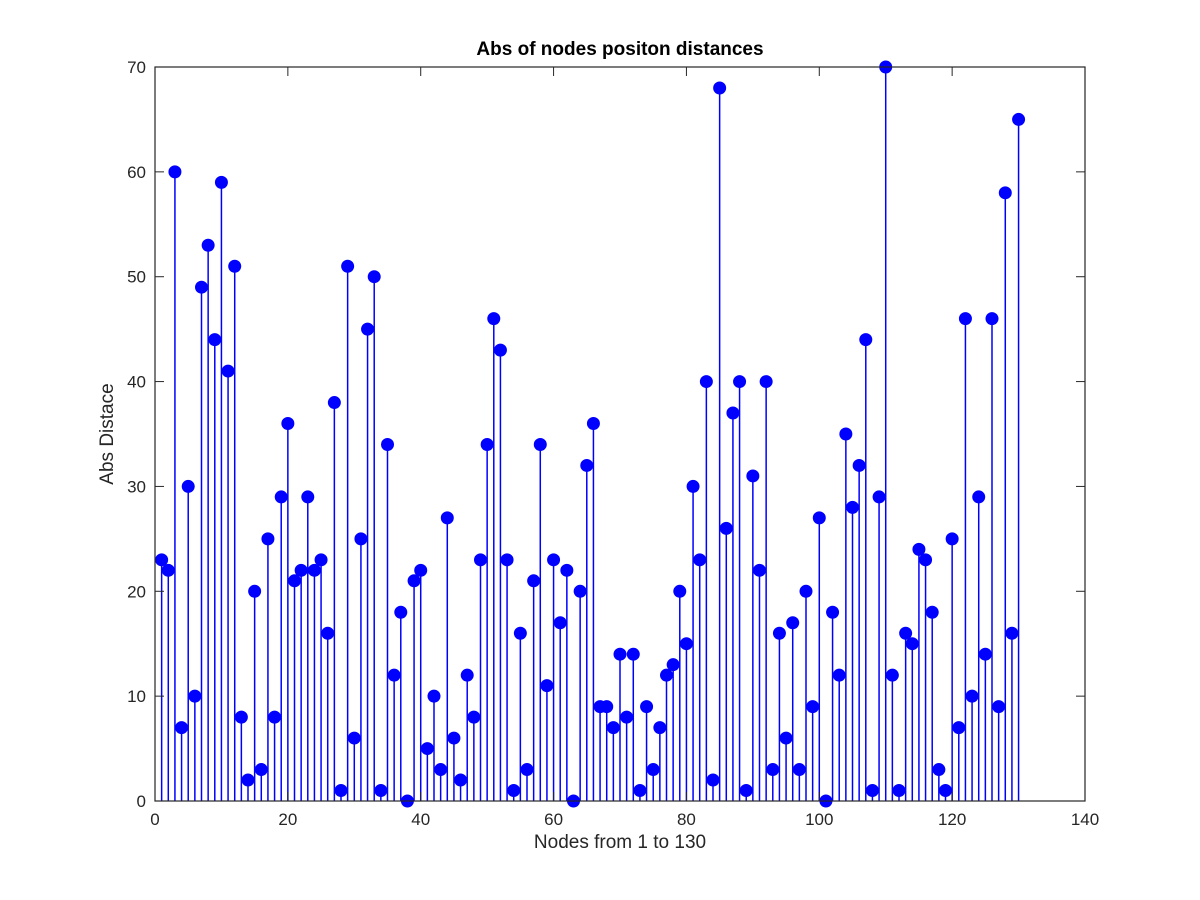  Describe the element at coordinates (819, 819) in the screenshot. I see `x-tick-label: 100` at that location.